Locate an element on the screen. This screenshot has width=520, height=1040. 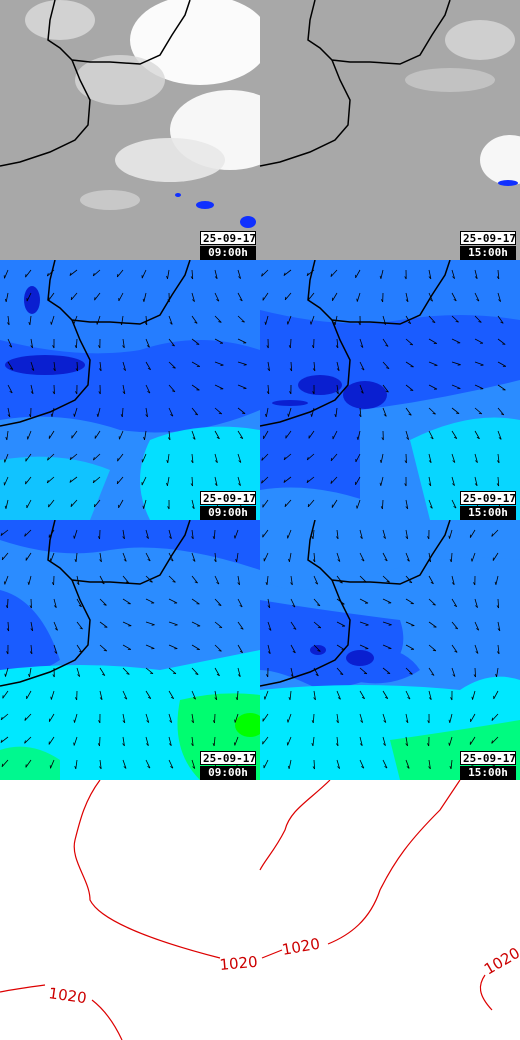
cloud-panel-0900: 25-09-17 09:00h is located at coordinates (130, 130).